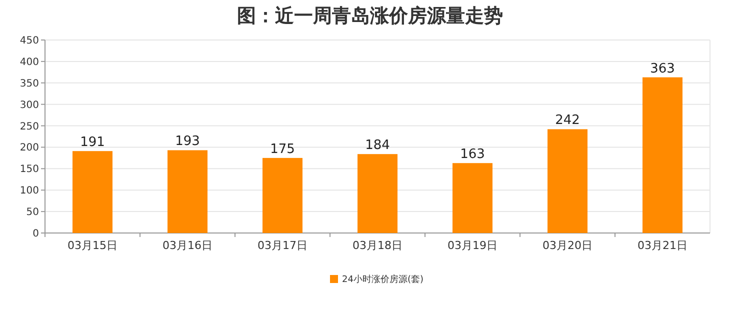 The image size is (740, 312). What do you see at coordinates (187, 142) in the screenshot?
I see `data-label: 193` at bounding box center [187, 142].